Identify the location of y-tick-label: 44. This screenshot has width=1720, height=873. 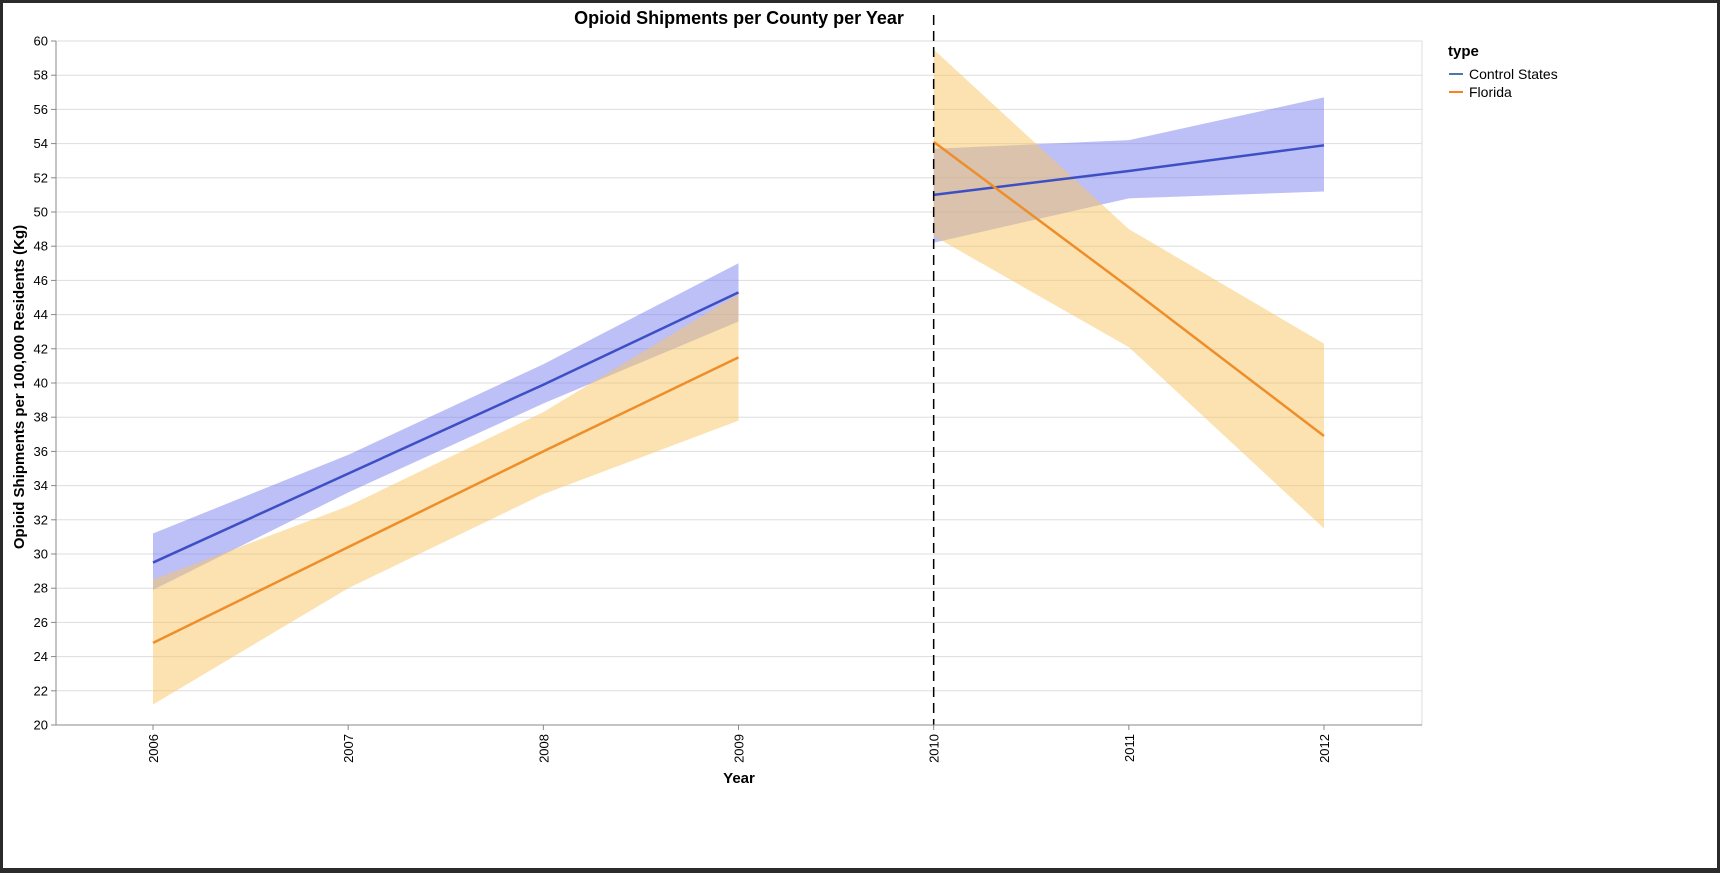
(41, 314).